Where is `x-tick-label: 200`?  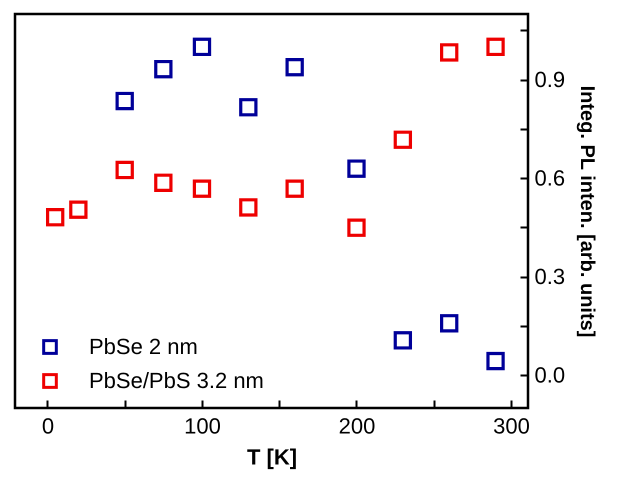 x-tick-label: 200 is located at coordinates (357, 426).